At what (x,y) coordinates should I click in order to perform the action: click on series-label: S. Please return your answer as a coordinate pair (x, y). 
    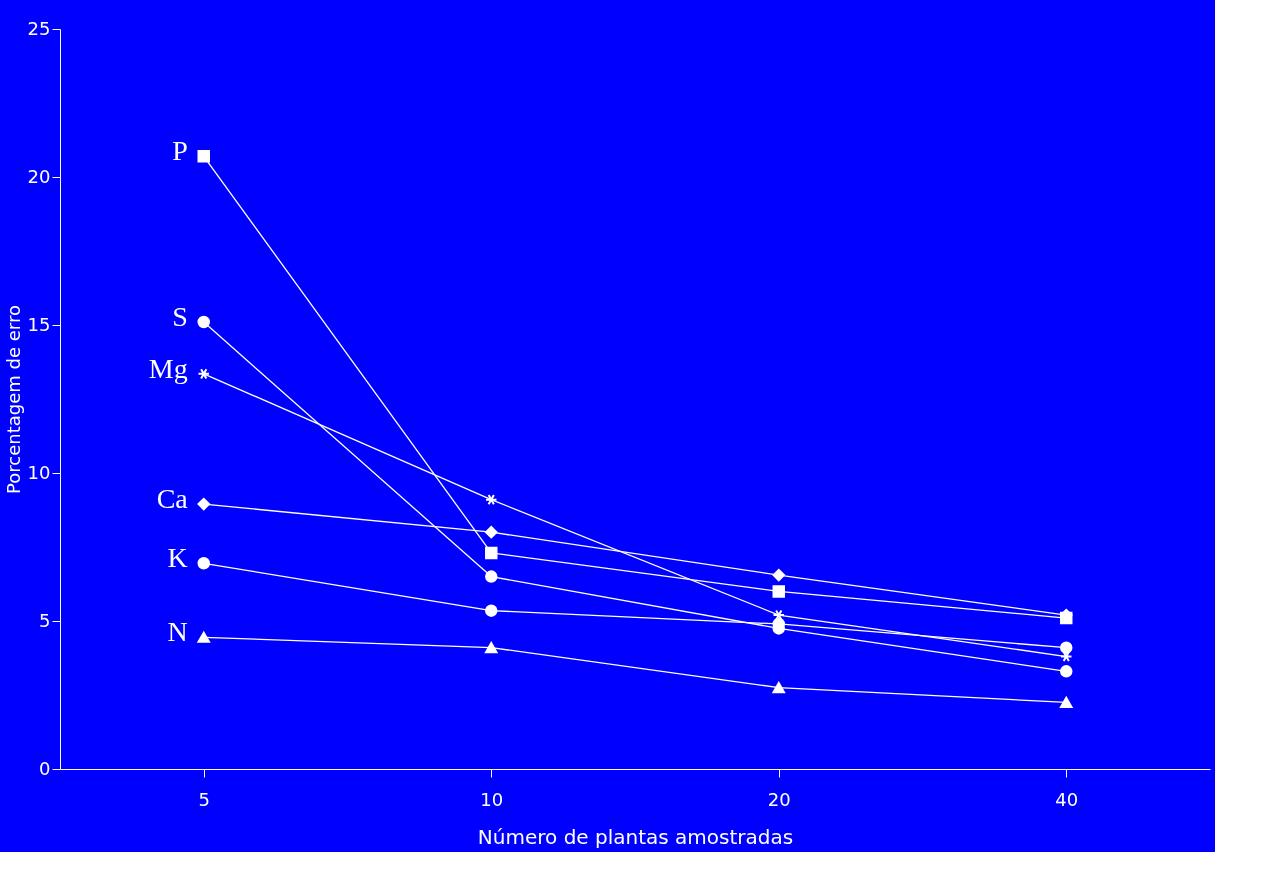
    Looking at the image, I should click on (180, 317).